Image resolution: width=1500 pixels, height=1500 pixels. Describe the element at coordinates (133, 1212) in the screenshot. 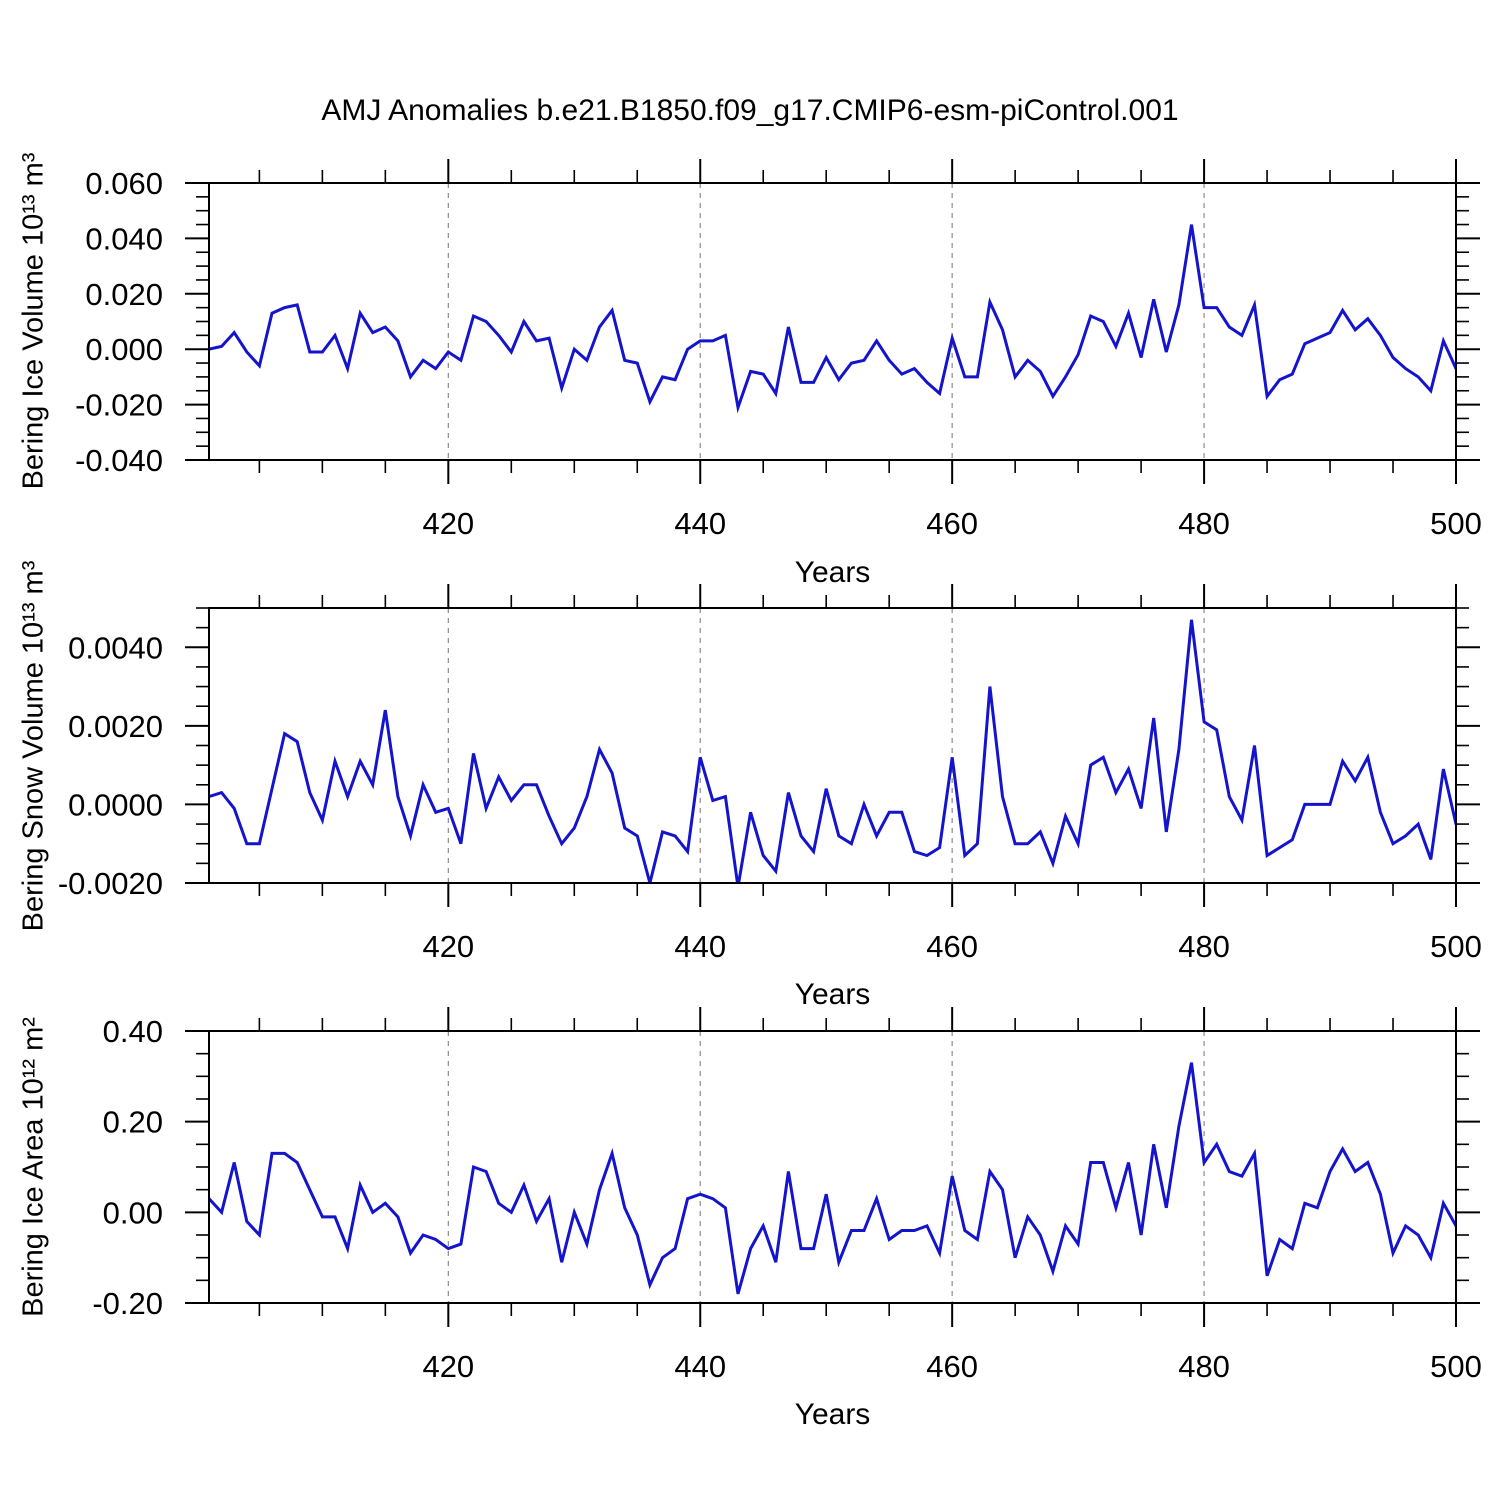

I see `y-tick-label: 0.00` at that location.